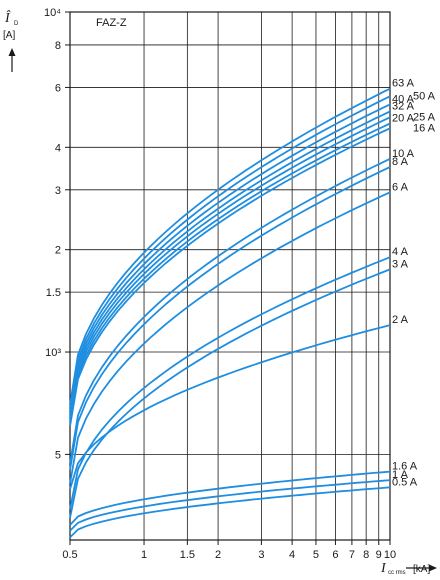  Describe the element at coordinates (58, 148) in the screenshot. I see `y-tick-label: 4` at that location.